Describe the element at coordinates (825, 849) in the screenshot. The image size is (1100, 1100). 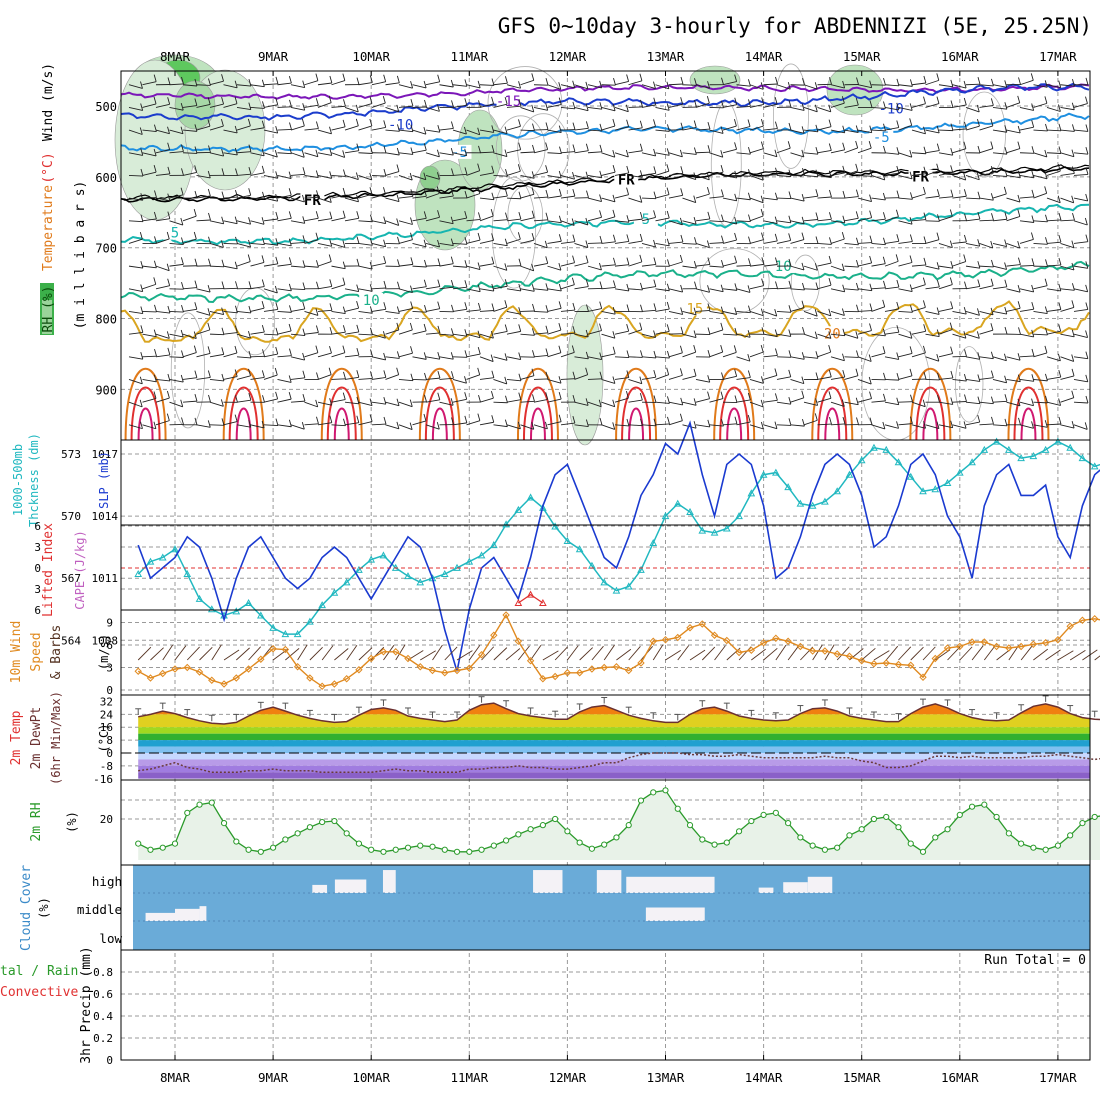
I see `rh-point` at that location.